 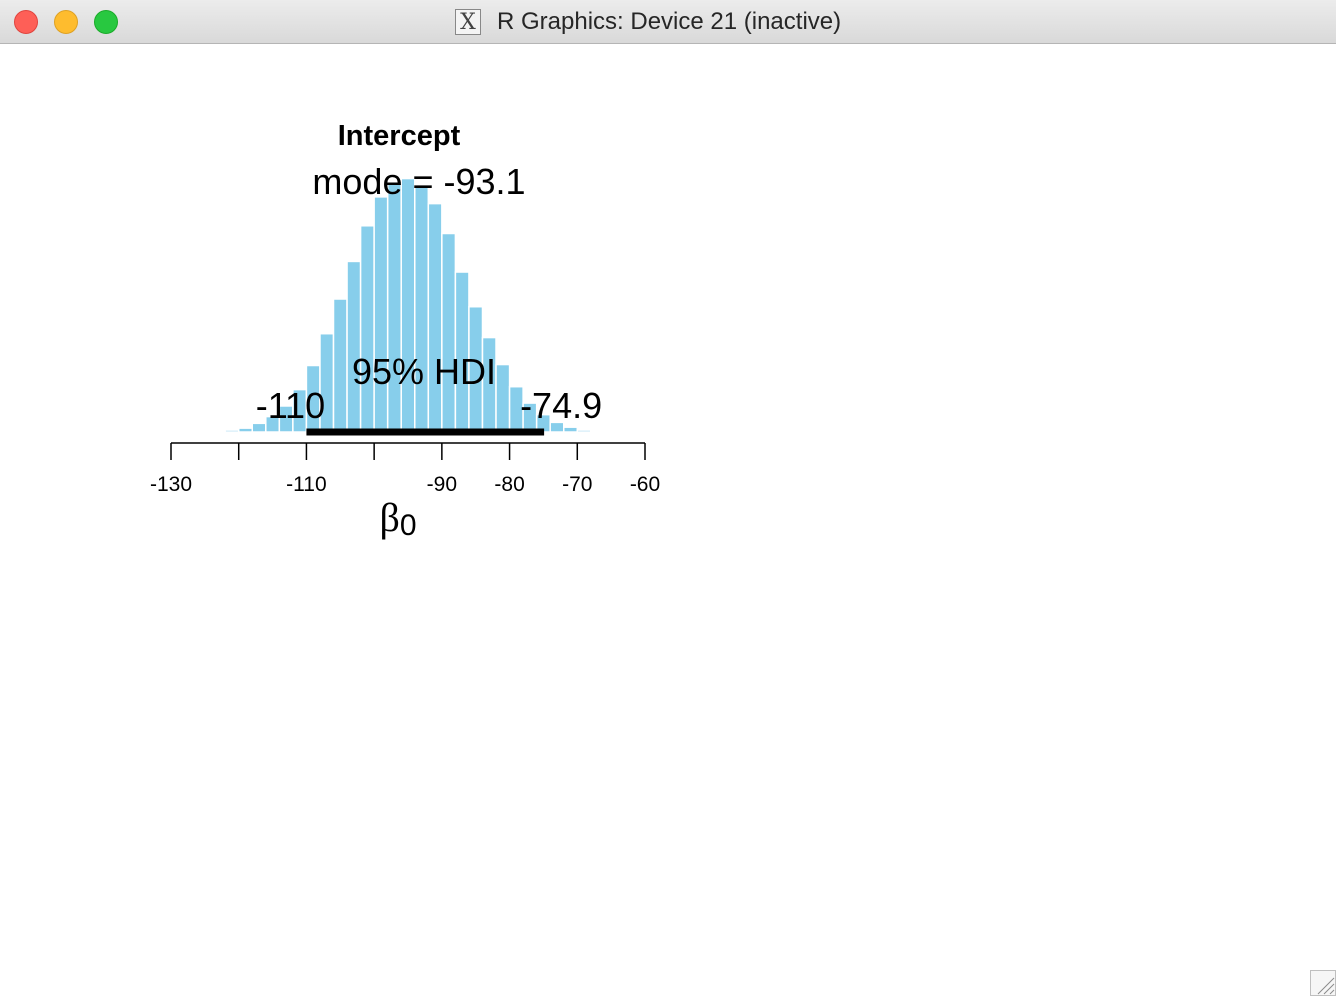 What do you see at coordinates (418, 181) in the screenshot?
I see `mode-label: mode = -93.1` at bounding box center [418, 181].